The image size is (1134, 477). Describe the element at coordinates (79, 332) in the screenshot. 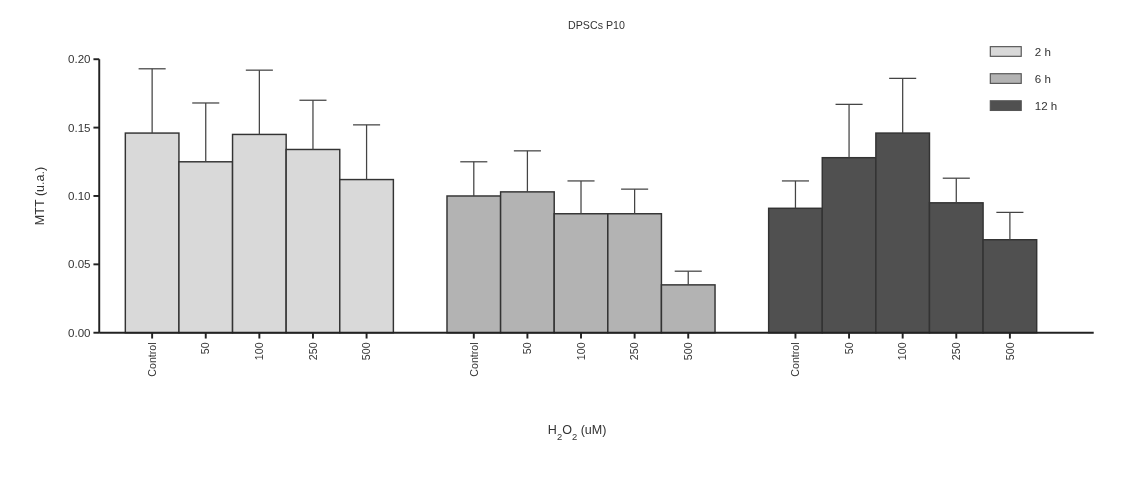

I see `y-tick-label: 0.00` at that location.